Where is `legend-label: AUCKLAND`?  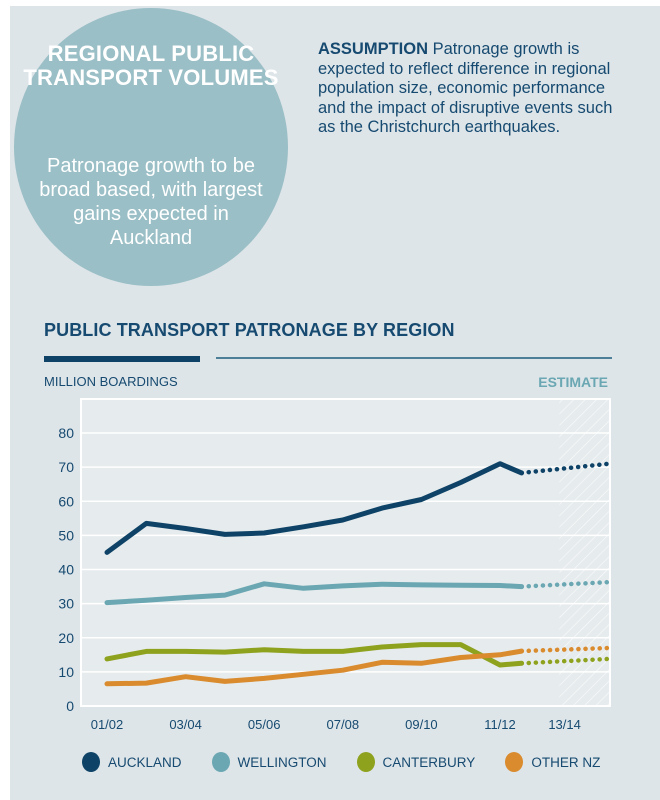
legend-label: AUCKLAND is located at coordinates (145, 762).